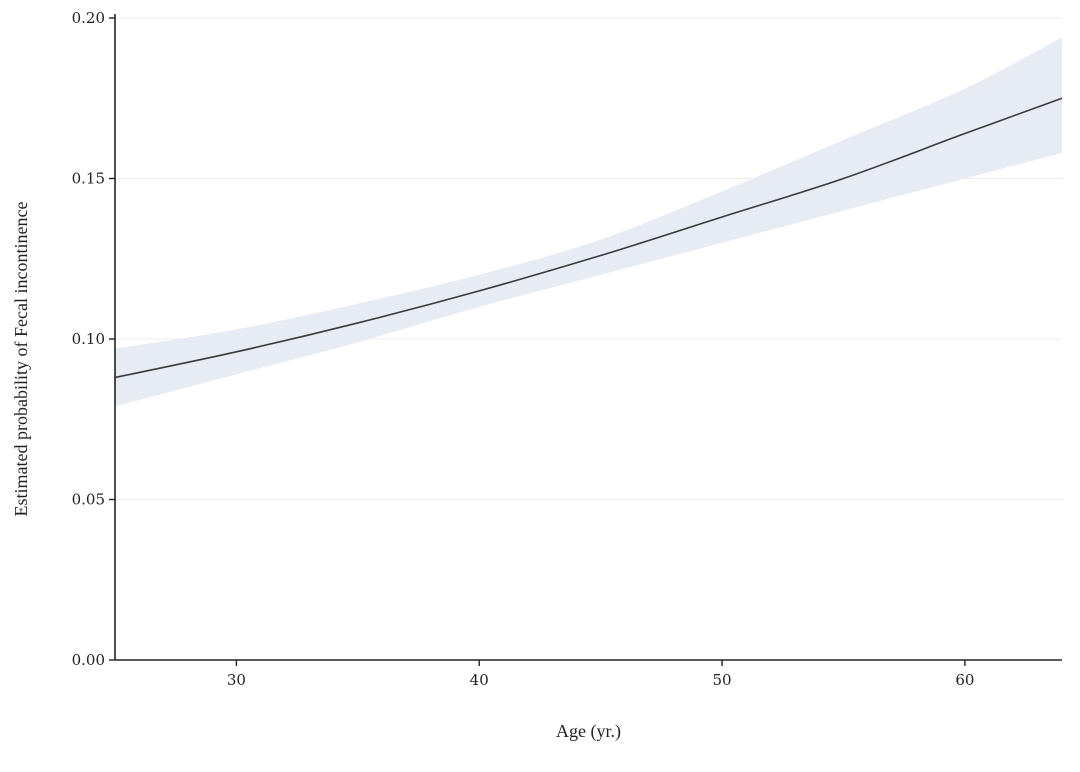 The image size is (1080, 772). I want to click on y-tick-label: 0.15, so click(88, 179).